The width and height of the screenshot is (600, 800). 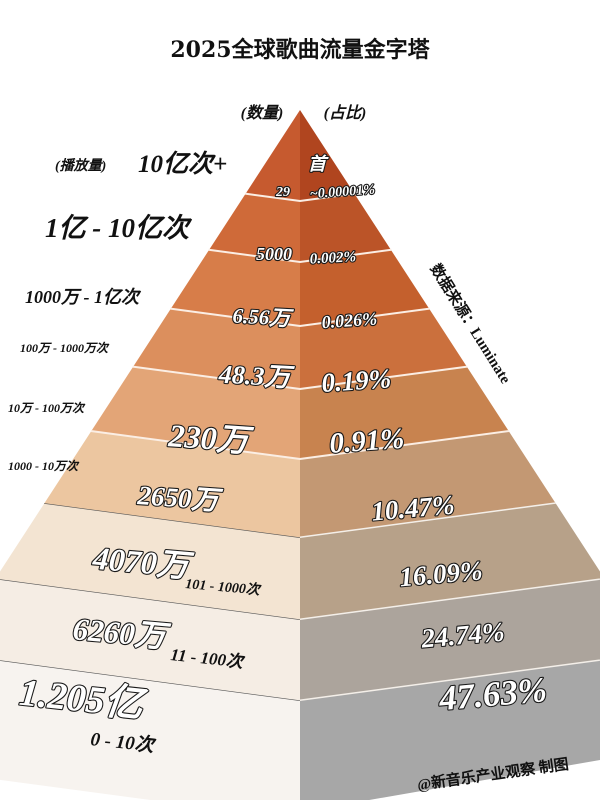 I want to click on share-5: 10.47%, so click(x=413, y=507).